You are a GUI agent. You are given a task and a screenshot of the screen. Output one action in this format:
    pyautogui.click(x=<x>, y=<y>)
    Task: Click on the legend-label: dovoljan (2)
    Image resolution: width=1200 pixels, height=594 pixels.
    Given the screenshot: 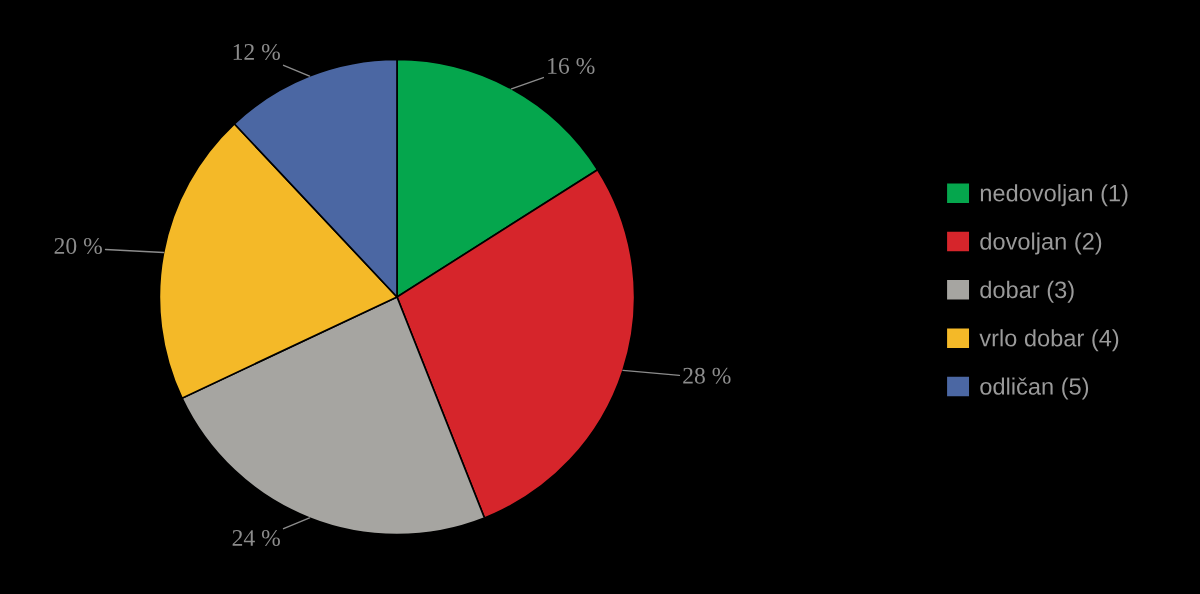 What is the action you would take?
    pyautogui.click(x=1041, y=243)
    